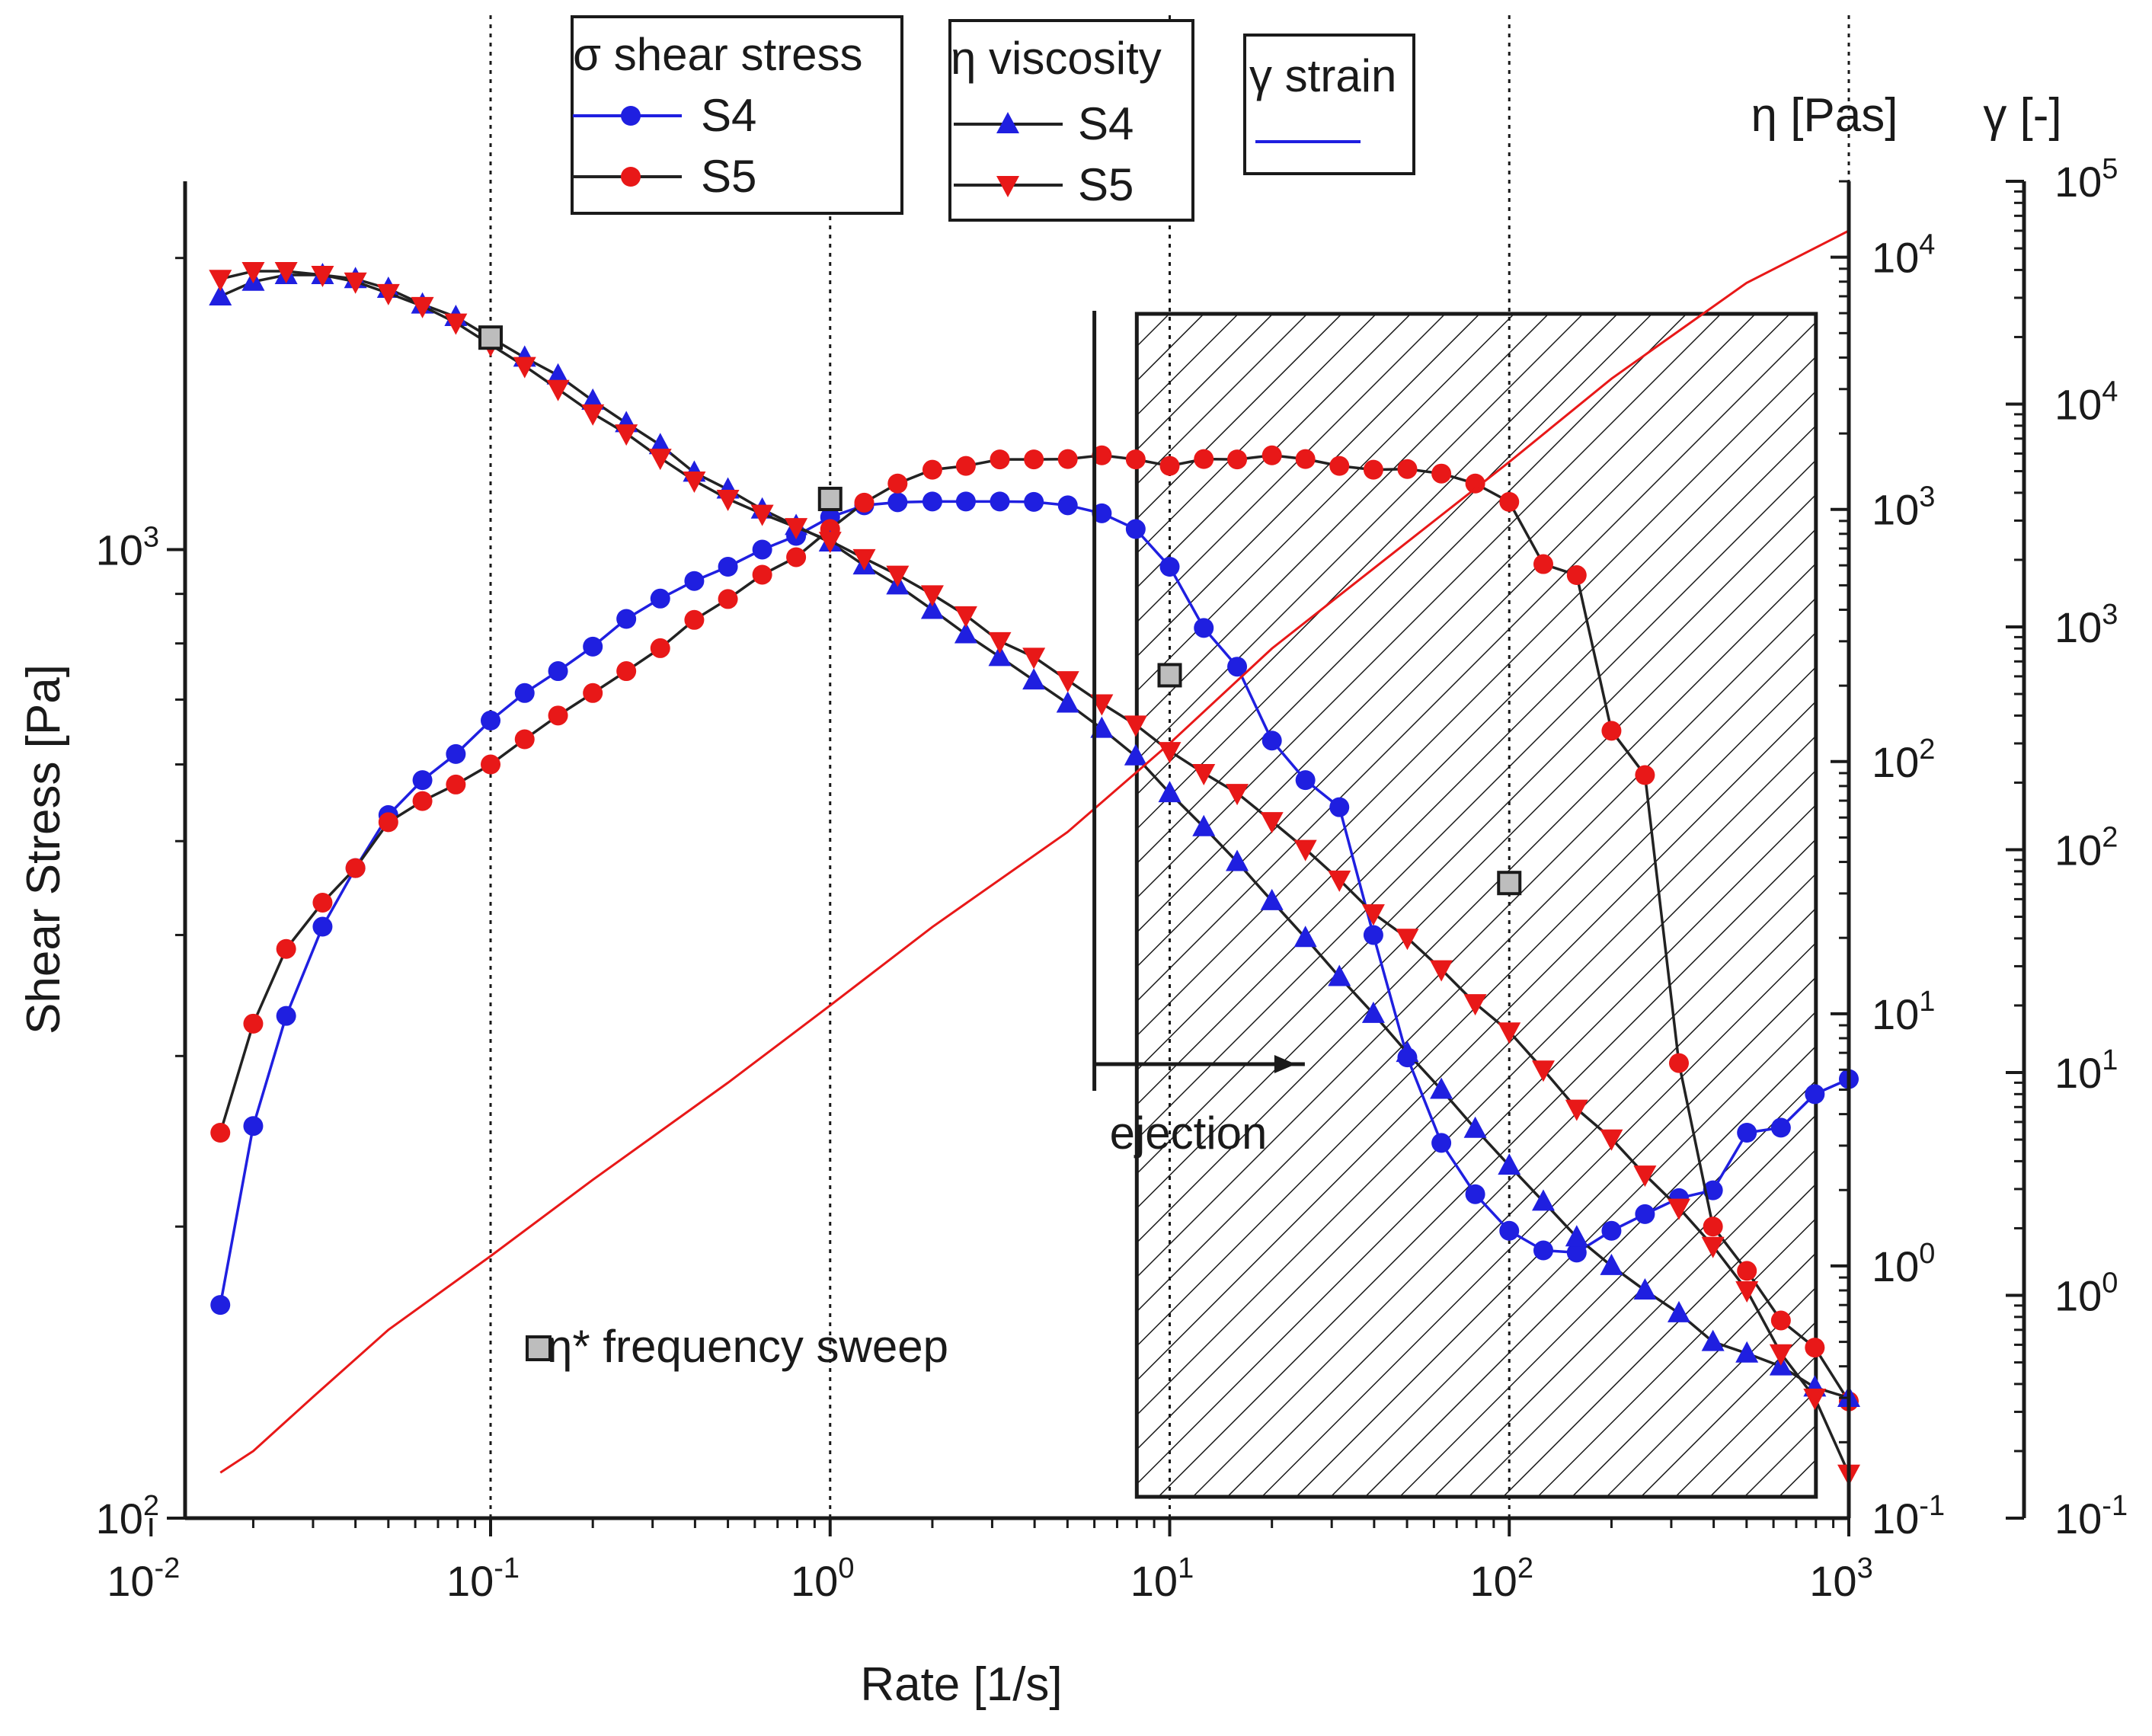  I want to click on y-tick-label: 10³, so click(127, 547).